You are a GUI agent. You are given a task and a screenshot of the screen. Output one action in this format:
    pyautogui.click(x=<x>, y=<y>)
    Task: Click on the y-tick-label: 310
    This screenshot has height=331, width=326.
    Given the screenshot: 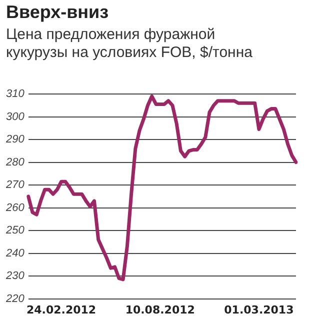 What is the action you would take?
    pyautogui.click(x=16, y=94)
    